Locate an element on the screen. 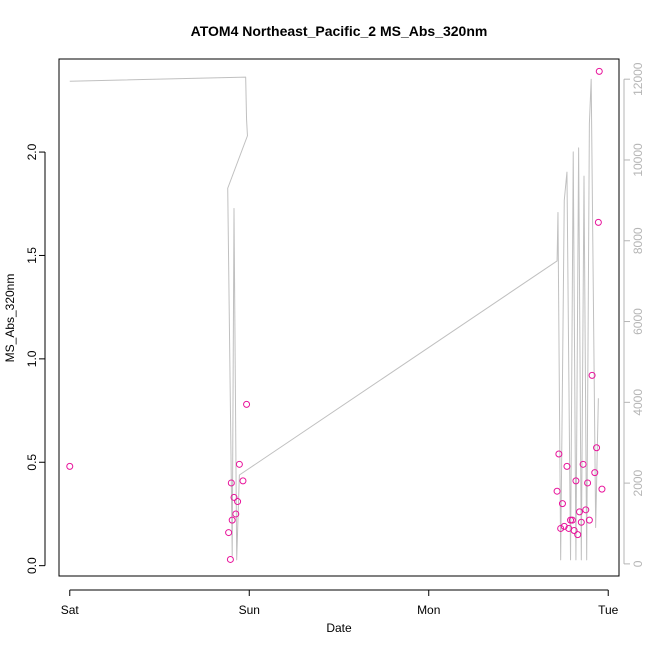 Image resolution: width=650 pixels, height=650 pixels. x-tick-label-sun: Sun is located at coordinates (249, 610).